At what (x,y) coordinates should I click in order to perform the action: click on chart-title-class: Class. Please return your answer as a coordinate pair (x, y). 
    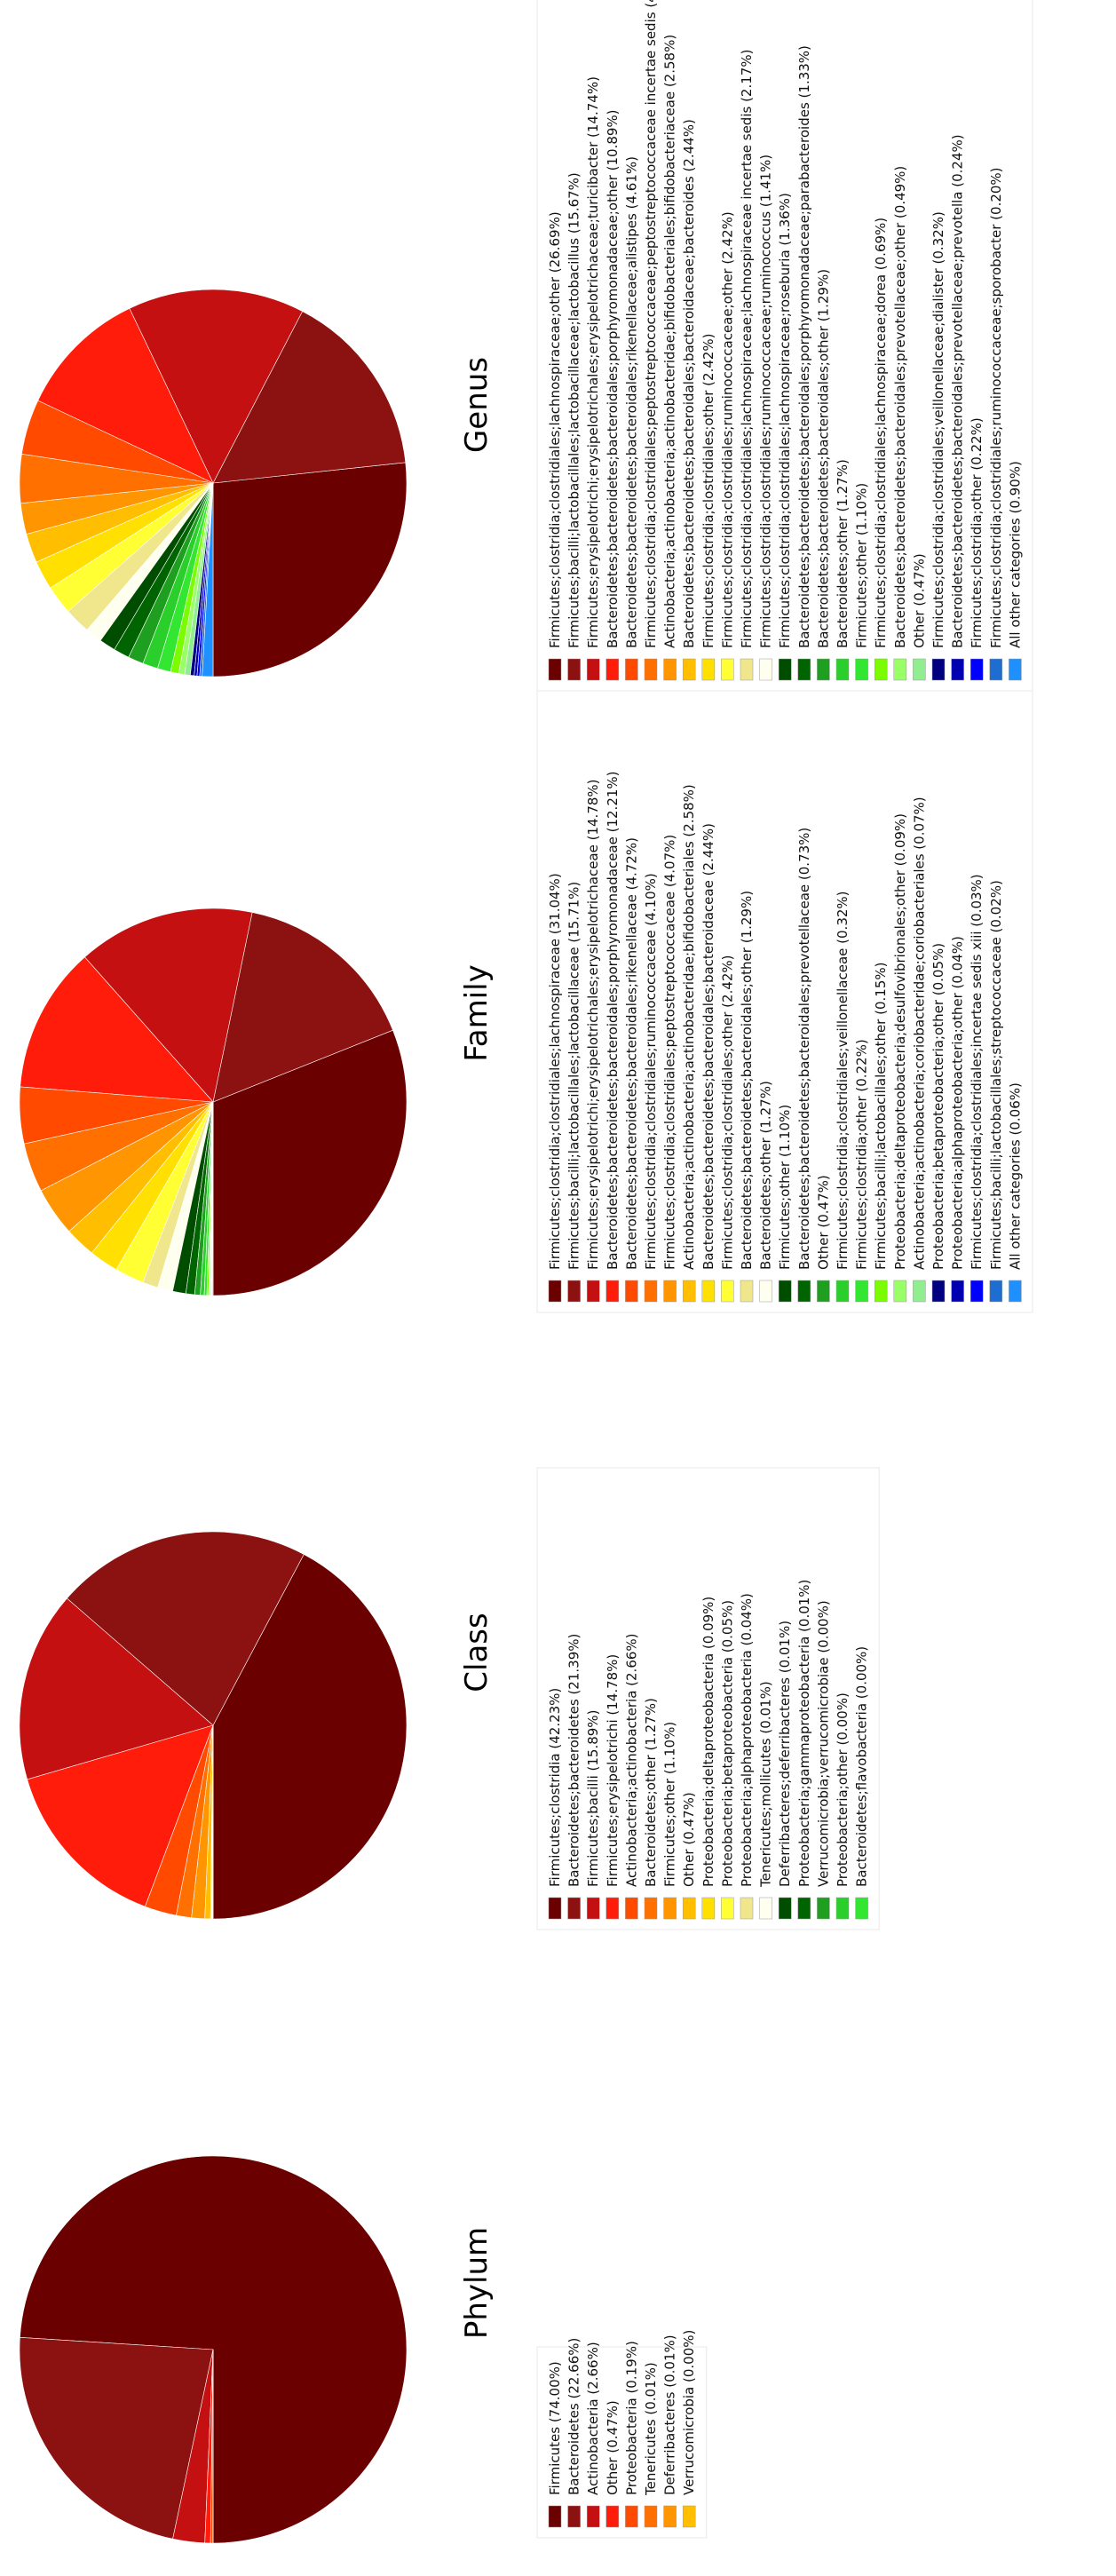
    Looking at the image, I should click on (477, 1653).